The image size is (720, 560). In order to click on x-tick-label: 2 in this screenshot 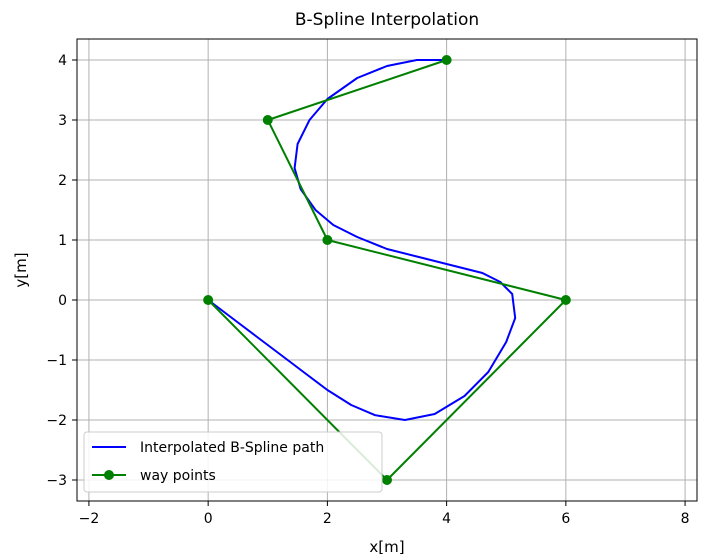, I will do `click(327, 519)`.